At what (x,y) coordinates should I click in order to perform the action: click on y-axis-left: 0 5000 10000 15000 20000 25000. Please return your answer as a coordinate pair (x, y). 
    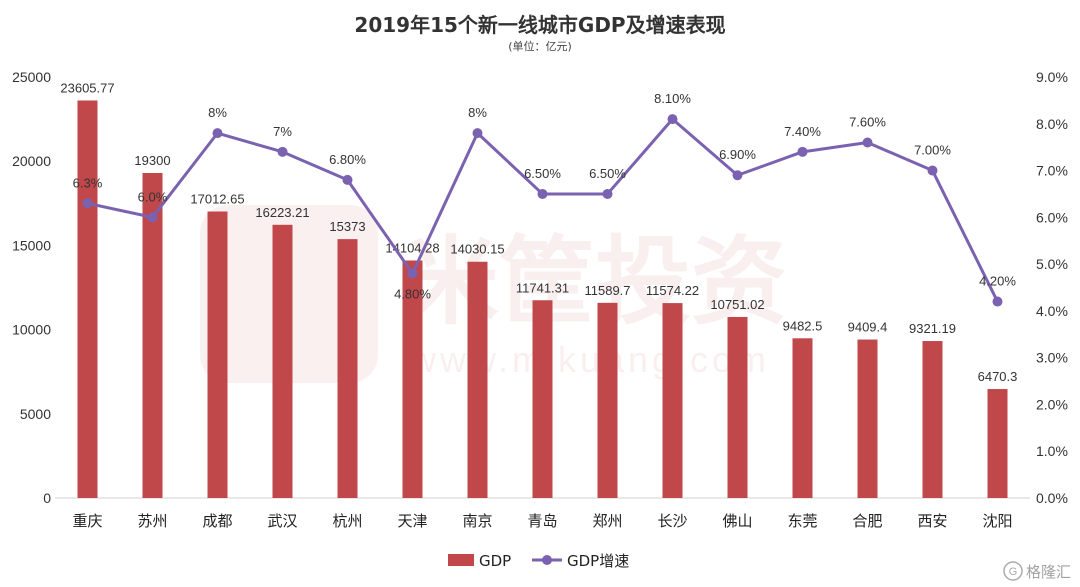
    Looking at the image, I should click on (31, 287).